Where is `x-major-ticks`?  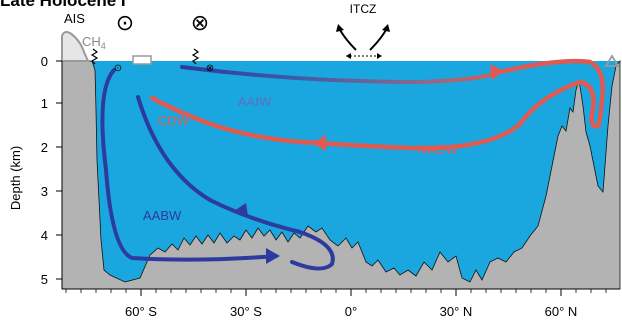
x-major-ticks is located at coordinates (351, 292).